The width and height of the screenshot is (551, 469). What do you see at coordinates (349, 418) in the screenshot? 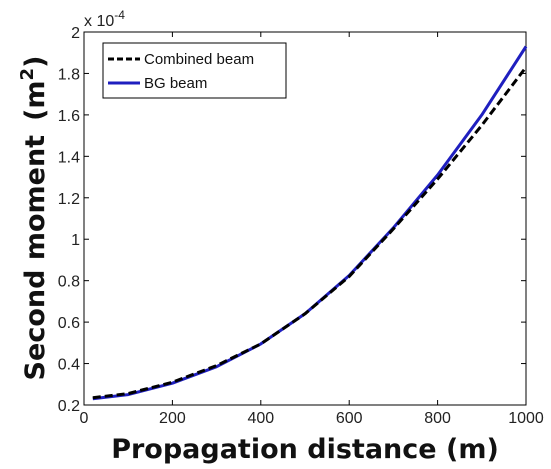
I see `x-tick-label: 600` at bounding box center [349, 418].